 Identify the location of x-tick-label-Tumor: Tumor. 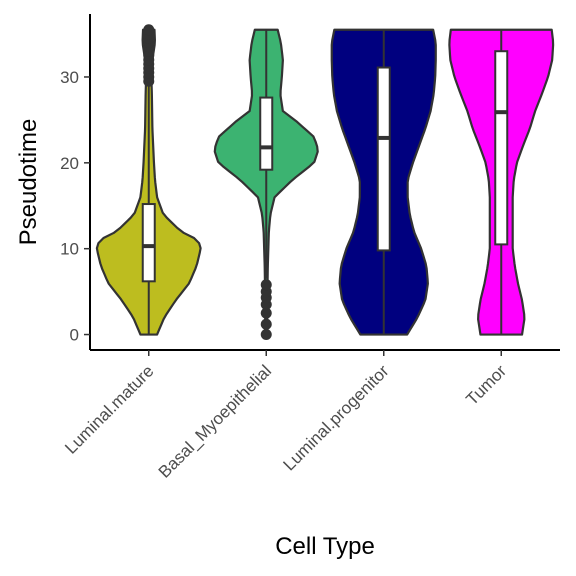
(486, 385).